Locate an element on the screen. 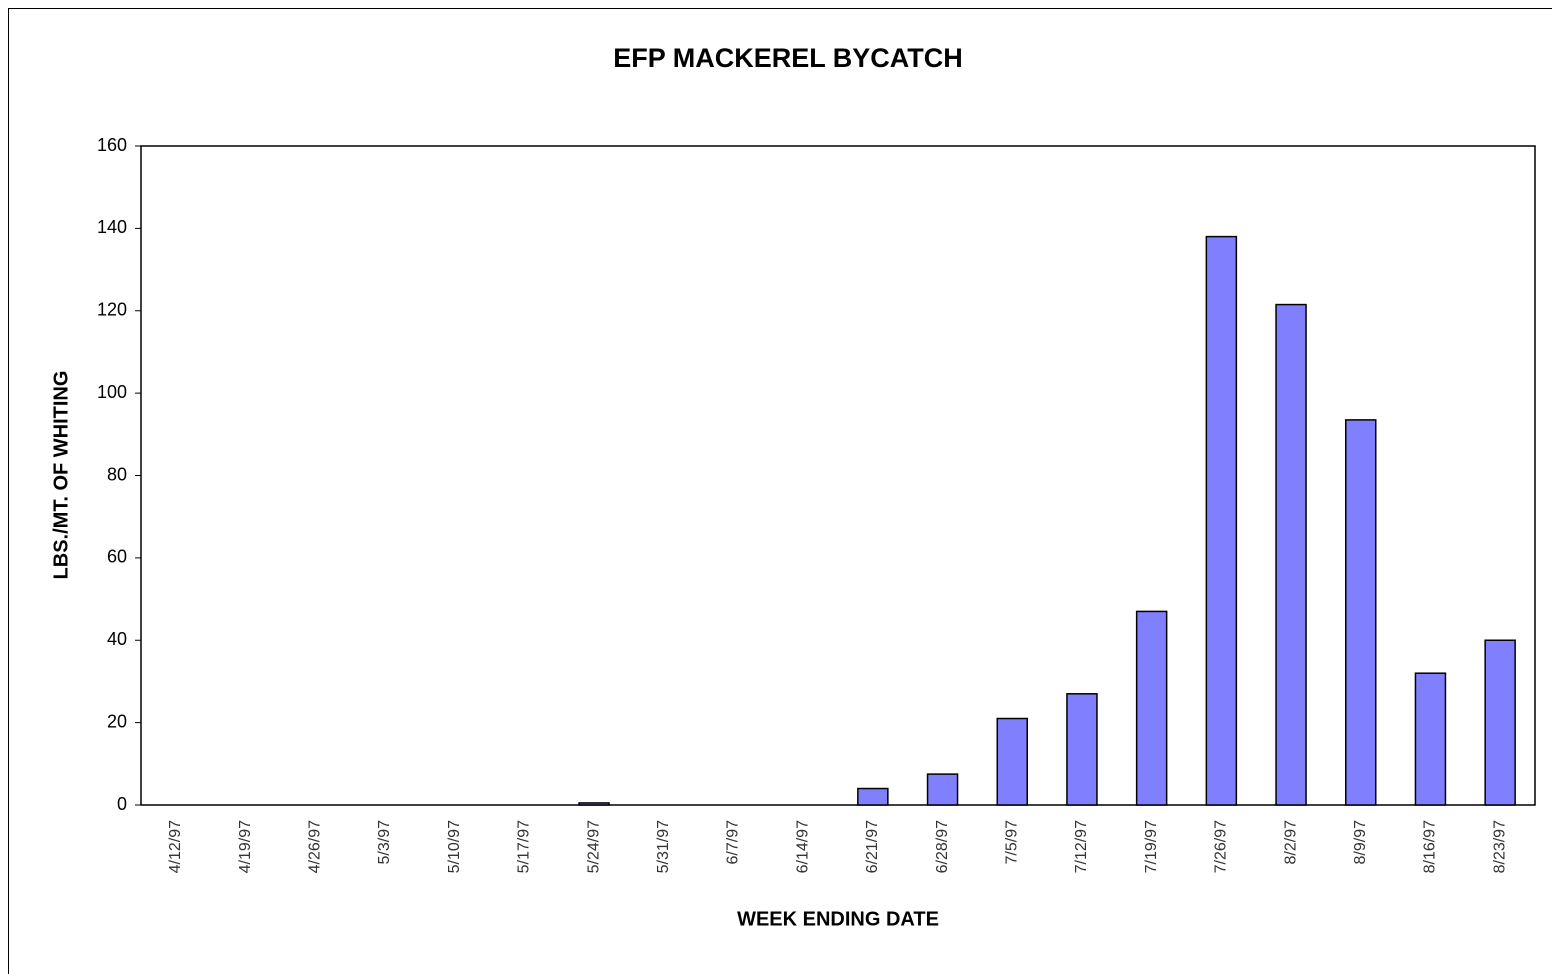 This screenshot has width=1552, height=974. y-tick-label: 140 is located at coordinates (112, 227).